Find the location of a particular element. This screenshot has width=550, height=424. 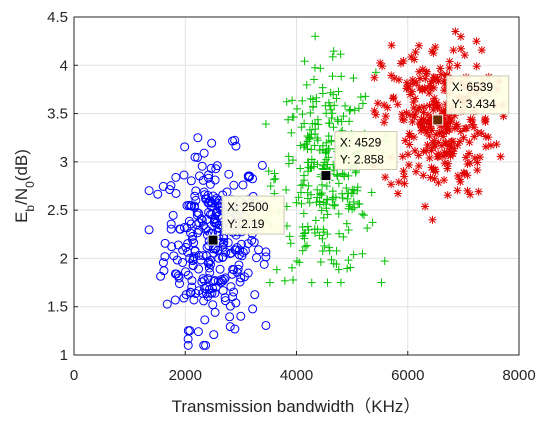

y-tick-label: 3.5 is located at coordinates (57, 114).